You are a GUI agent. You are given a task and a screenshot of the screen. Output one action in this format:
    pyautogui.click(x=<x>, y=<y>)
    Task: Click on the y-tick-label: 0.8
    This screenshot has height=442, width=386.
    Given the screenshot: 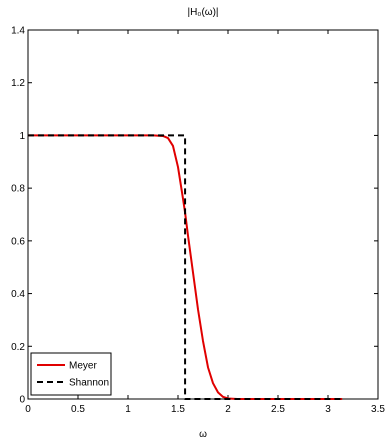 What is the action you would take?
    pyautogui.click(x=18, y=189)
    